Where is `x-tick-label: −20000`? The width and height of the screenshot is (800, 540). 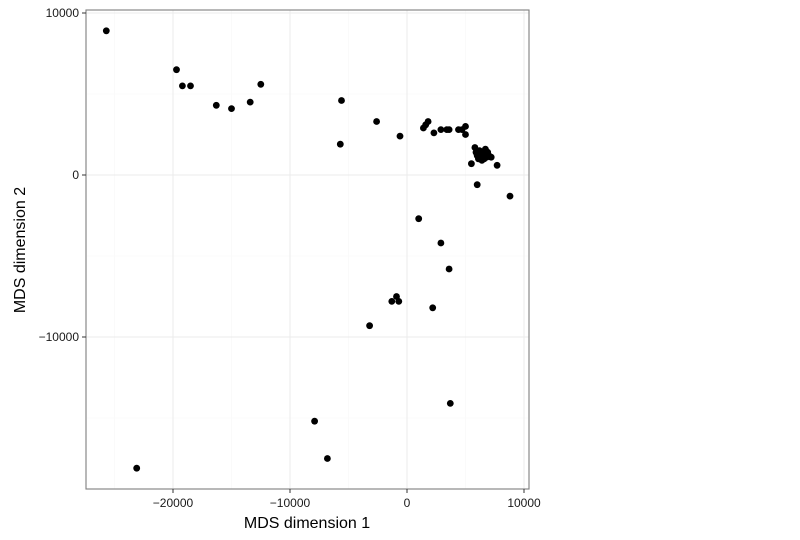
x-tick-label: −20000 is located at coordinates (173, 503).